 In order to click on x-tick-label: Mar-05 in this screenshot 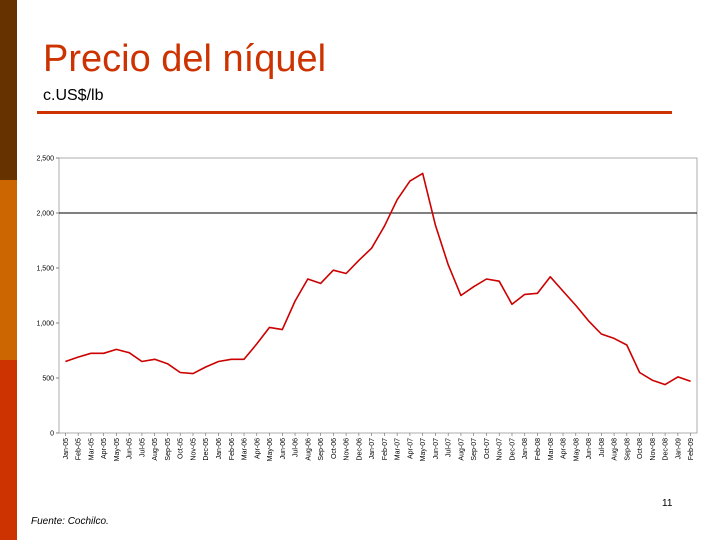, I will do `click(91, 449)`.